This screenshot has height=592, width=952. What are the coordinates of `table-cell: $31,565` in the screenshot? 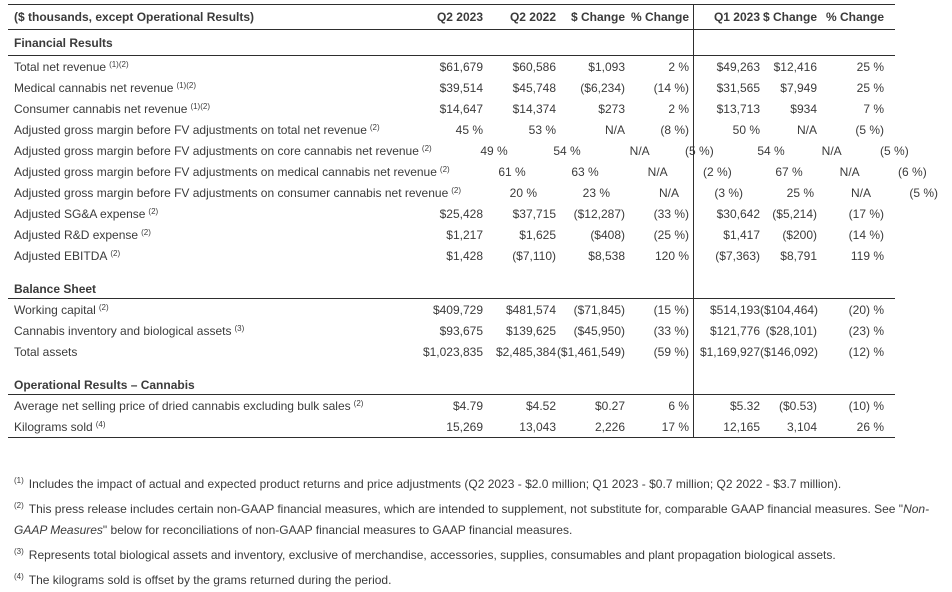 It's located at (738, 87).